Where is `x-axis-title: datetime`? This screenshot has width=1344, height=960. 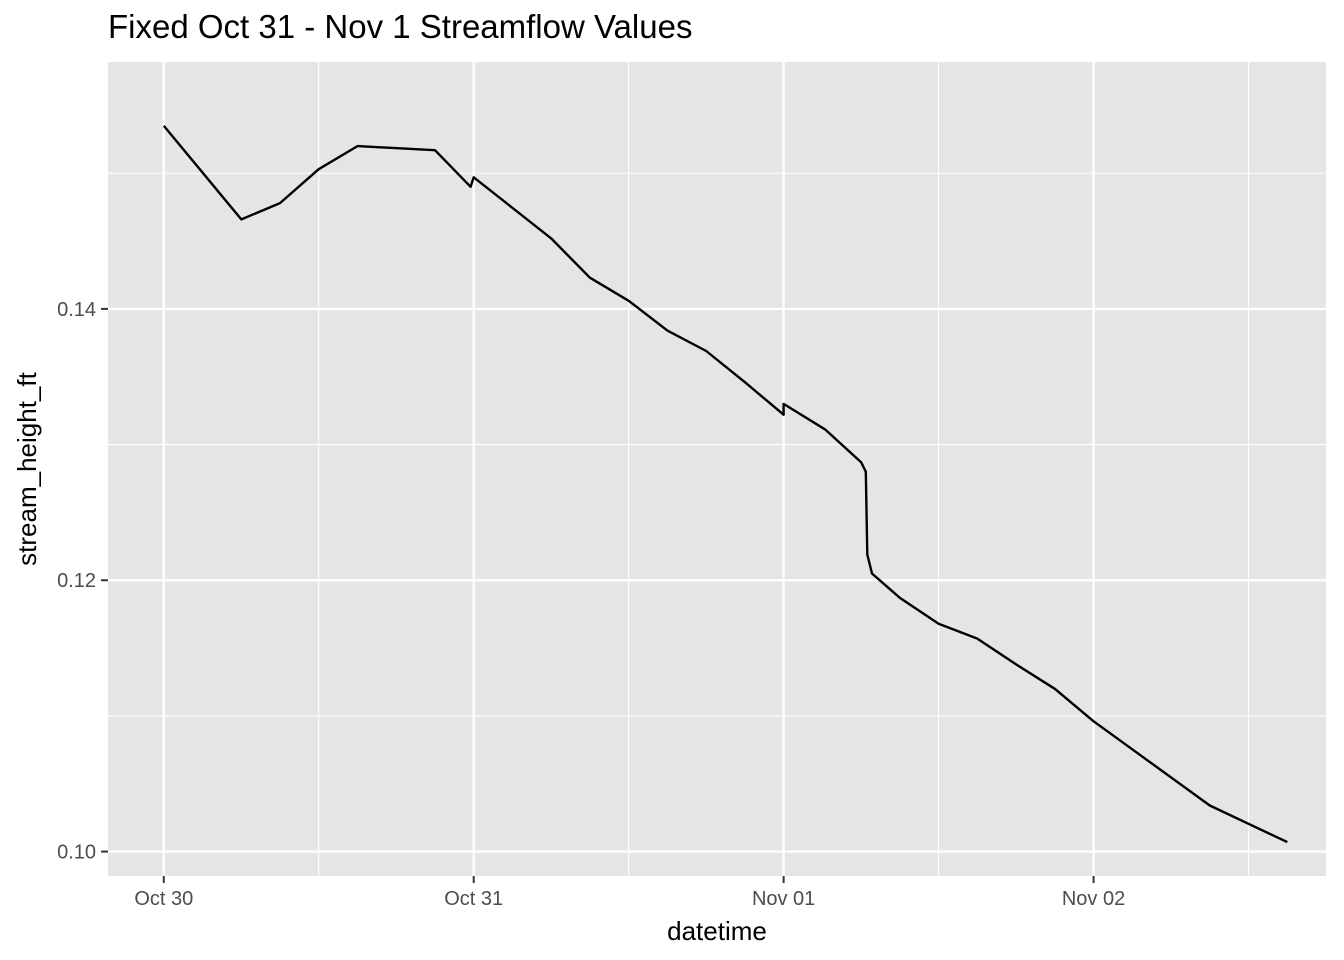 x-axis-title: datetime is located at coordinates (717, 931).